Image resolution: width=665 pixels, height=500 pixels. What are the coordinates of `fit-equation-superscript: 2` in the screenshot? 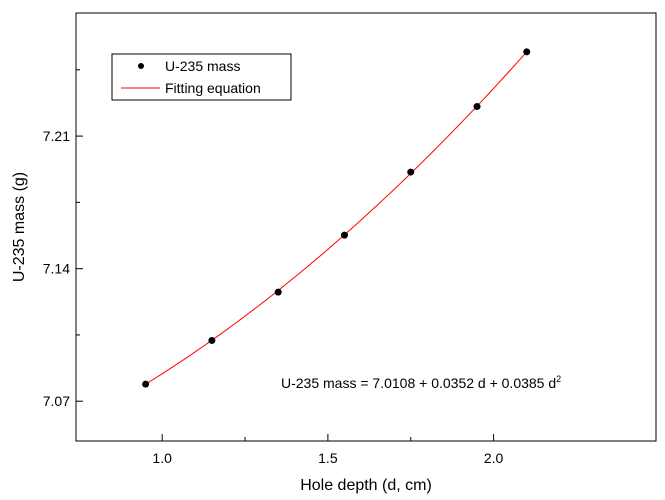 It's located at (558, 379).